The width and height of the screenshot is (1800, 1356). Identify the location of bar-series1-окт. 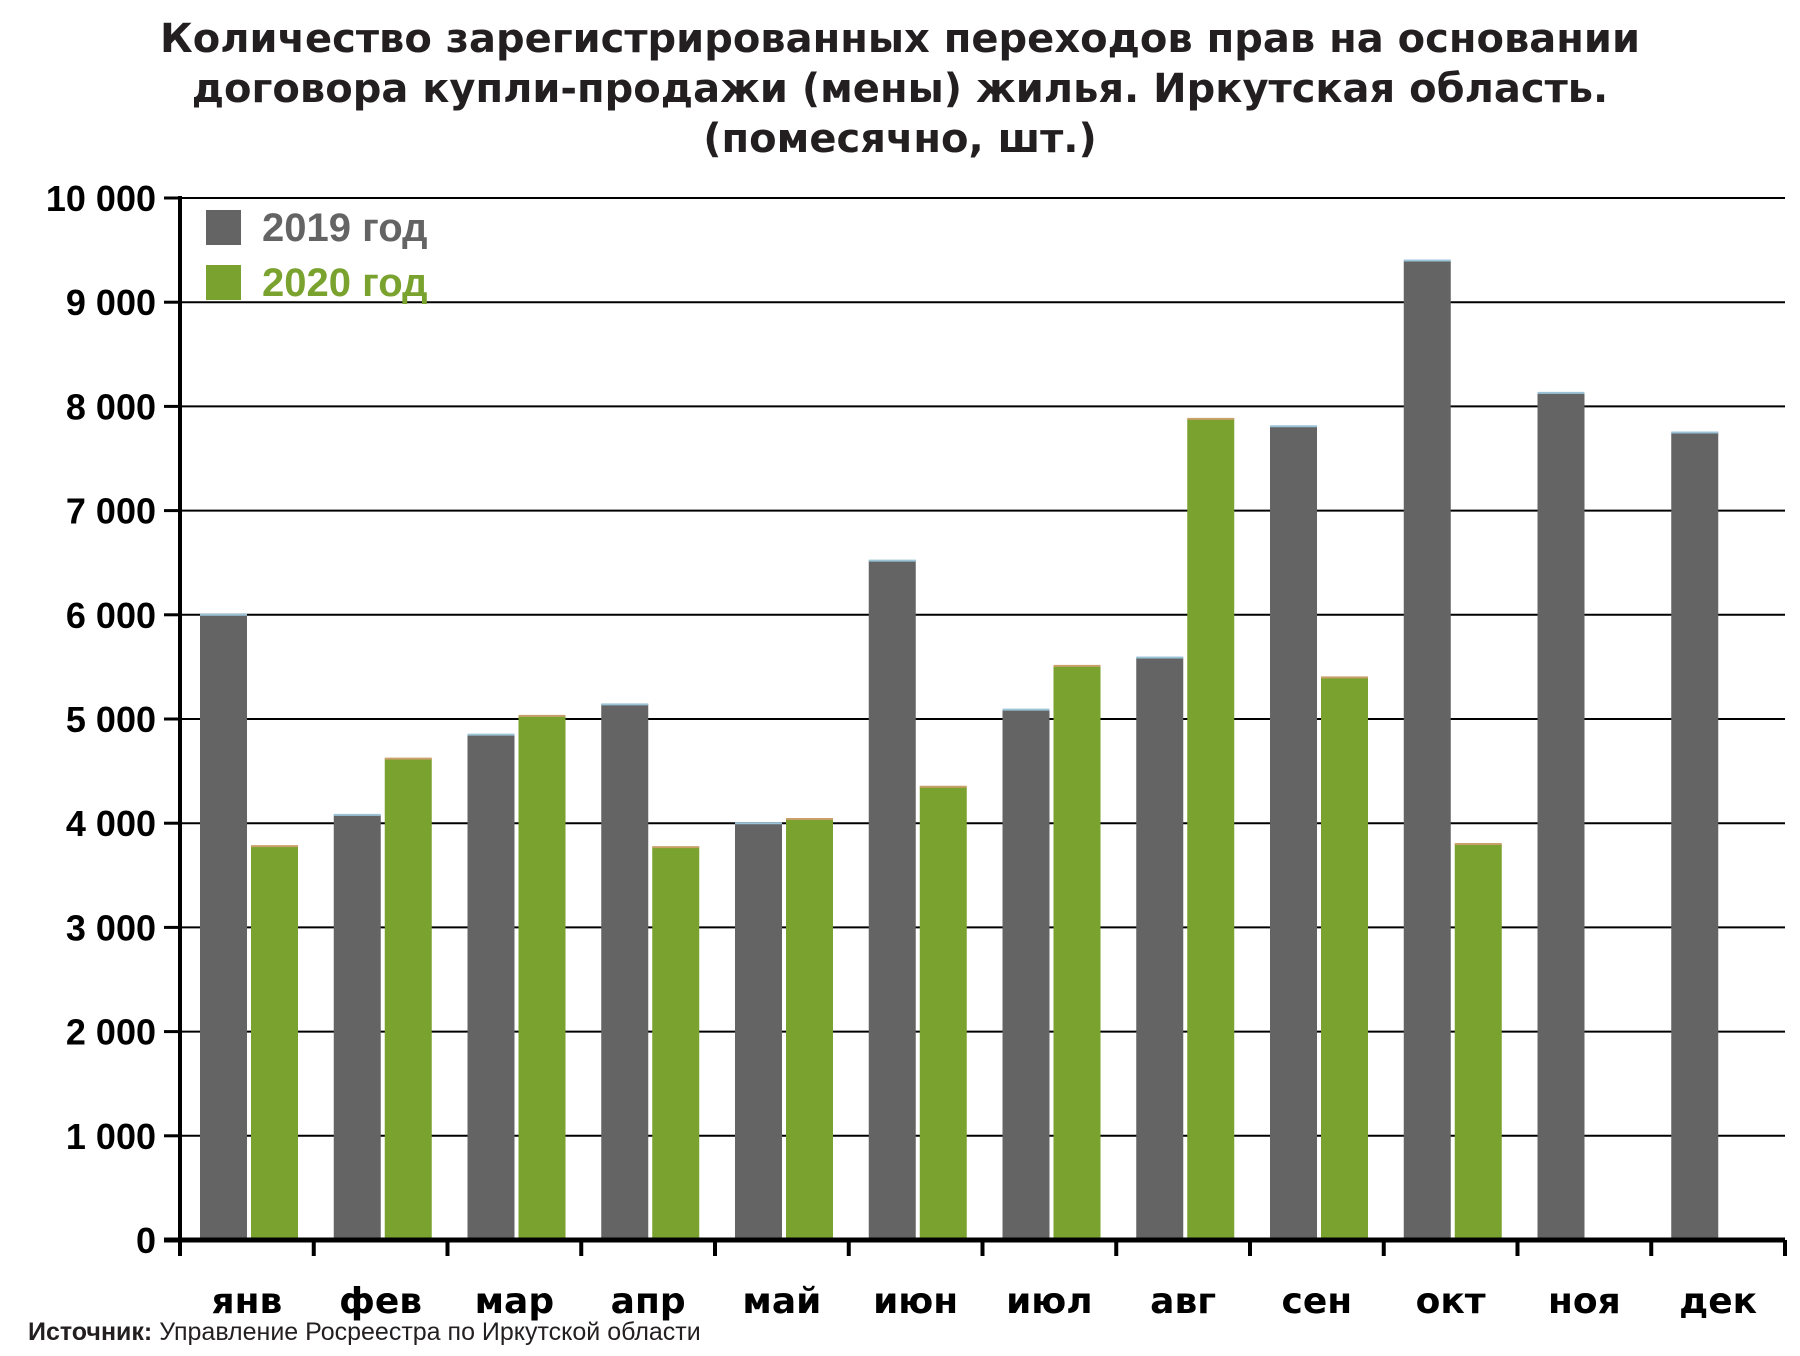
(1427, 750).